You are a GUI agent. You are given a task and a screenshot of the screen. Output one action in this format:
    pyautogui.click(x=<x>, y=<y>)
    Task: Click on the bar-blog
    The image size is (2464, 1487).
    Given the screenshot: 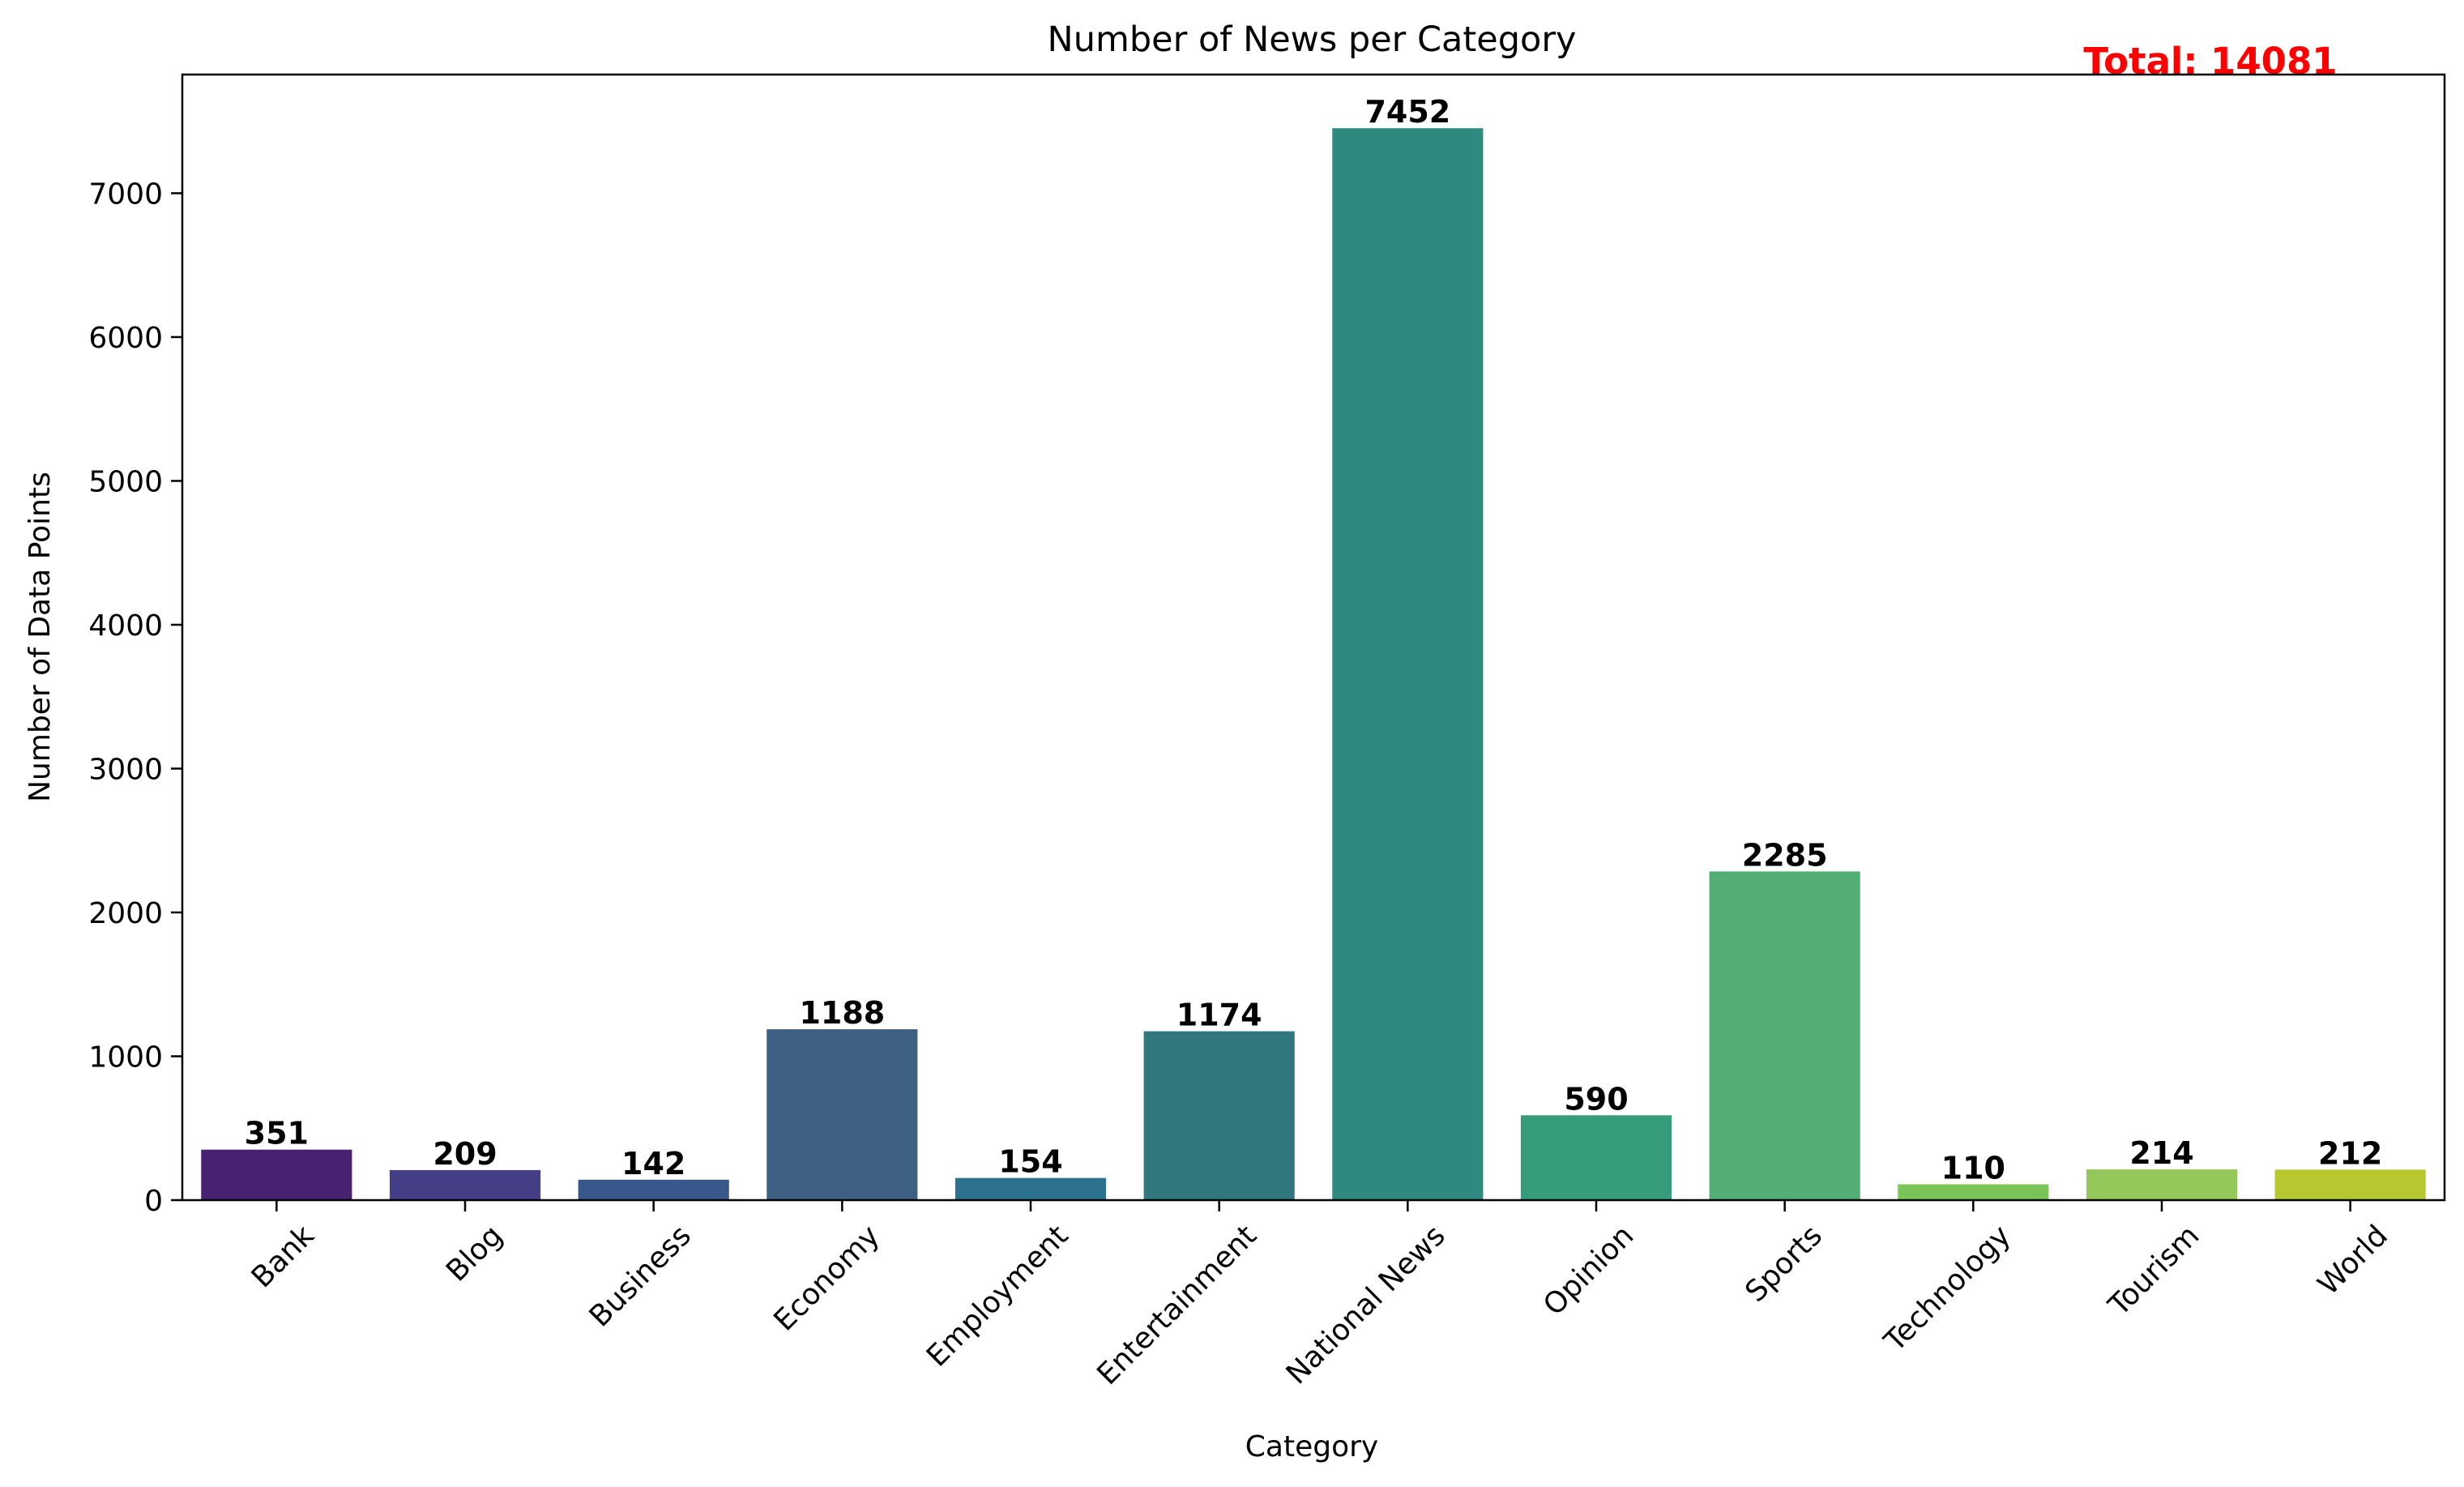 What is the action you would take?
    pyautogui.click(x=465, y=1184)
    